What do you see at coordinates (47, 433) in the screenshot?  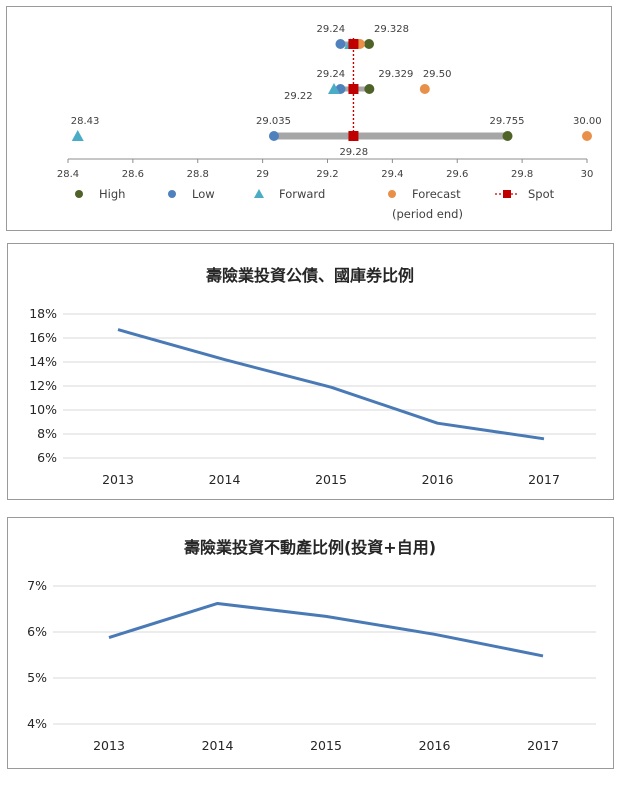 I see `y-tick-label: 8%` at bounding box center [47, 433].